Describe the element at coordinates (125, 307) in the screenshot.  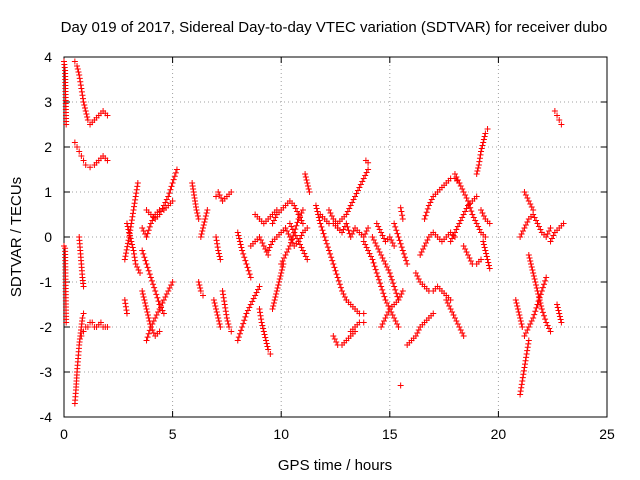
I see `series-arc-c8` at that location.